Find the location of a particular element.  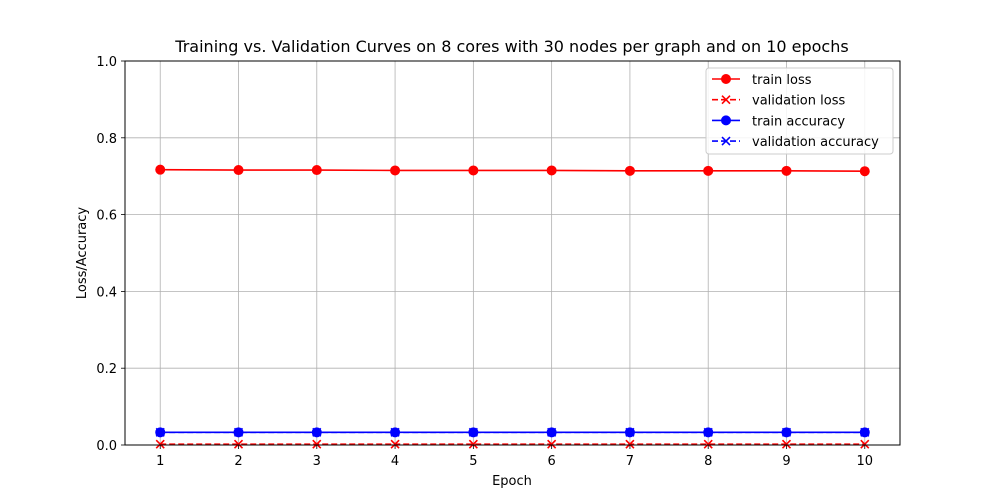

y-tick-label: 0.0 is located at coordinates (106, 446).